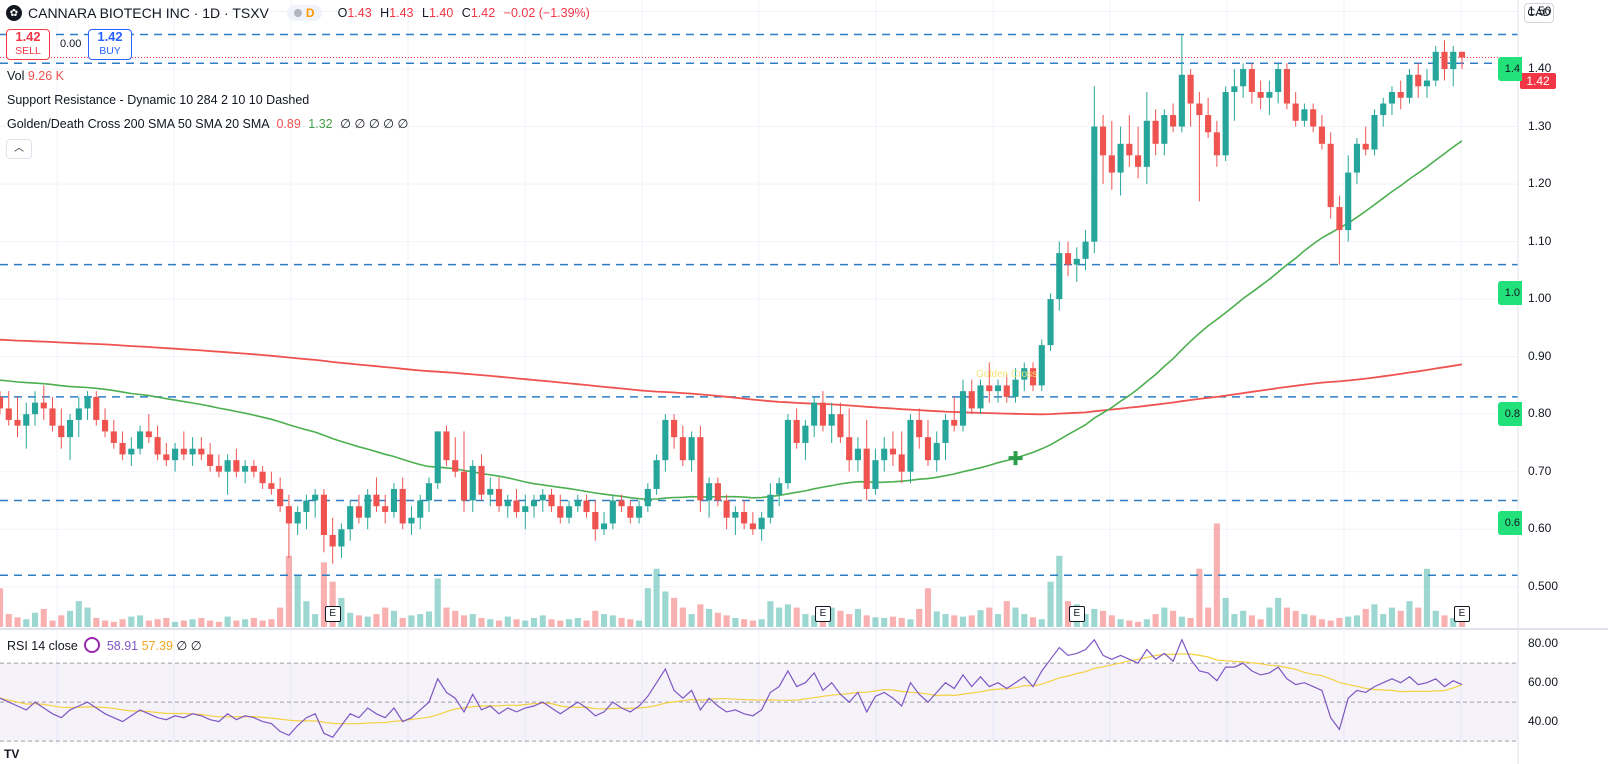 The width and height of the screenshot is (1608, 764). I want to click on symbol-title: CANNARA BIOTECH INC · 1D · TSXV, so click(148, 13).